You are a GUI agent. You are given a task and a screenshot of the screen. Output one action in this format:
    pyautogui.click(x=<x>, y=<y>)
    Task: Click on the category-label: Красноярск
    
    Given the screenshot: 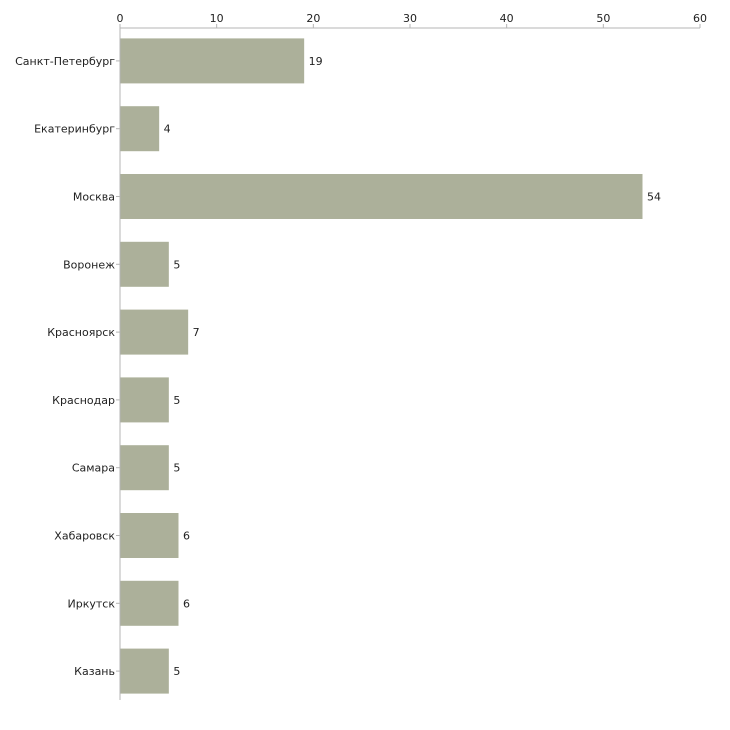 What is the action you would take?
    pyautogui.click(x=81, y=332)
    